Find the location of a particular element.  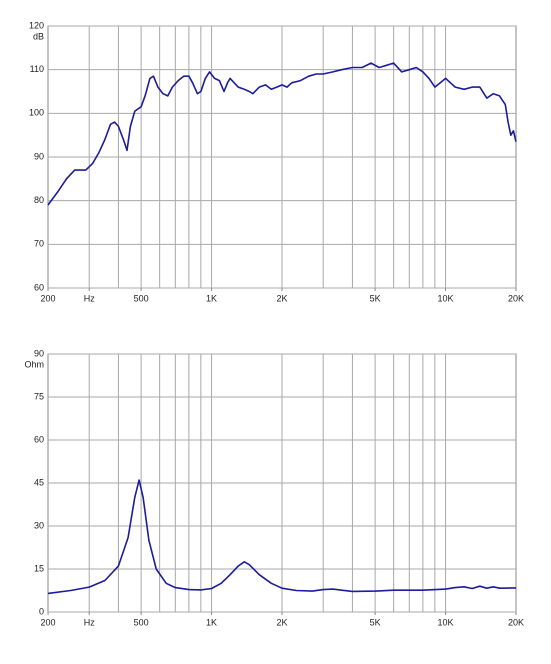

y-tick-label: 45 is located at coordinates (39, 482).